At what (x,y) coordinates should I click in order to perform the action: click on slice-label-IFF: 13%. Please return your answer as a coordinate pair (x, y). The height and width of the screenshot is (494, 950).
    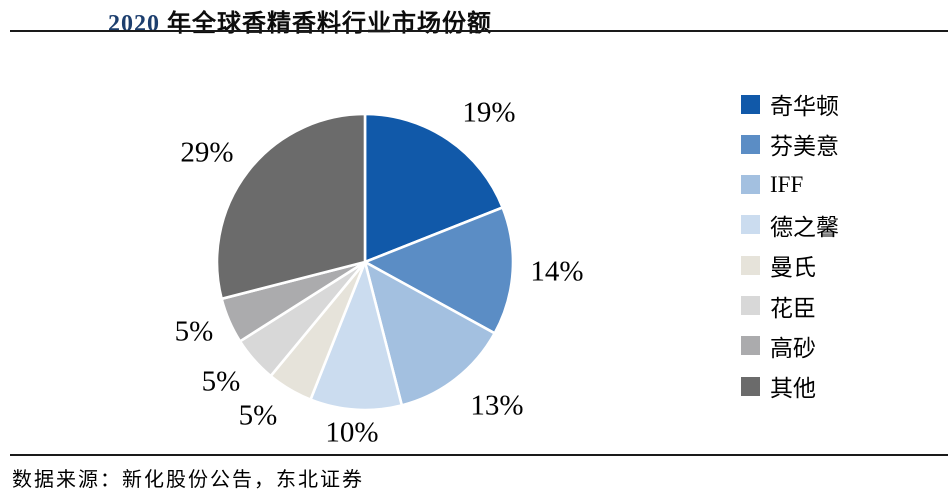
    Looking at the image, I should click on (497, 405).